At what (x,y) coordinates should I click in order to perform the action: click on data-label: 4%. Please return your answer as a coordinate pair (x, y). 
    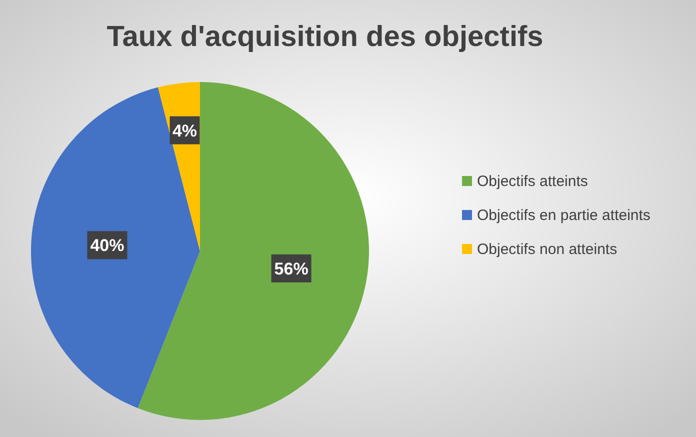
    Looking at the image, I should click on (185, 130).